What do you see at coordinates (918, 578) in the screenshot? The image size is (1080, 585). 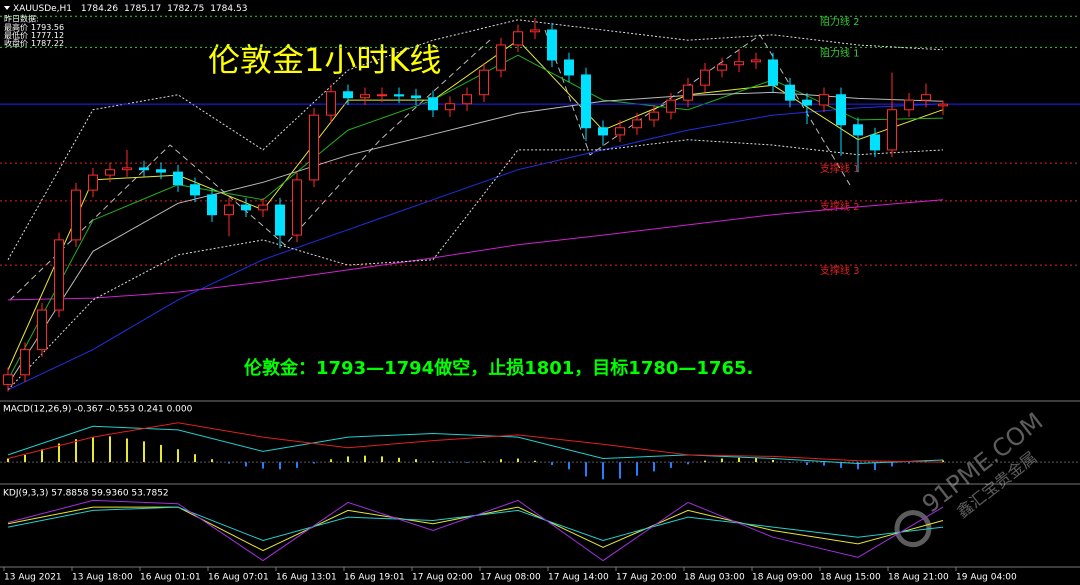 I see `time-label: 18 Aug 21:00` at bounding box center [918, 578].